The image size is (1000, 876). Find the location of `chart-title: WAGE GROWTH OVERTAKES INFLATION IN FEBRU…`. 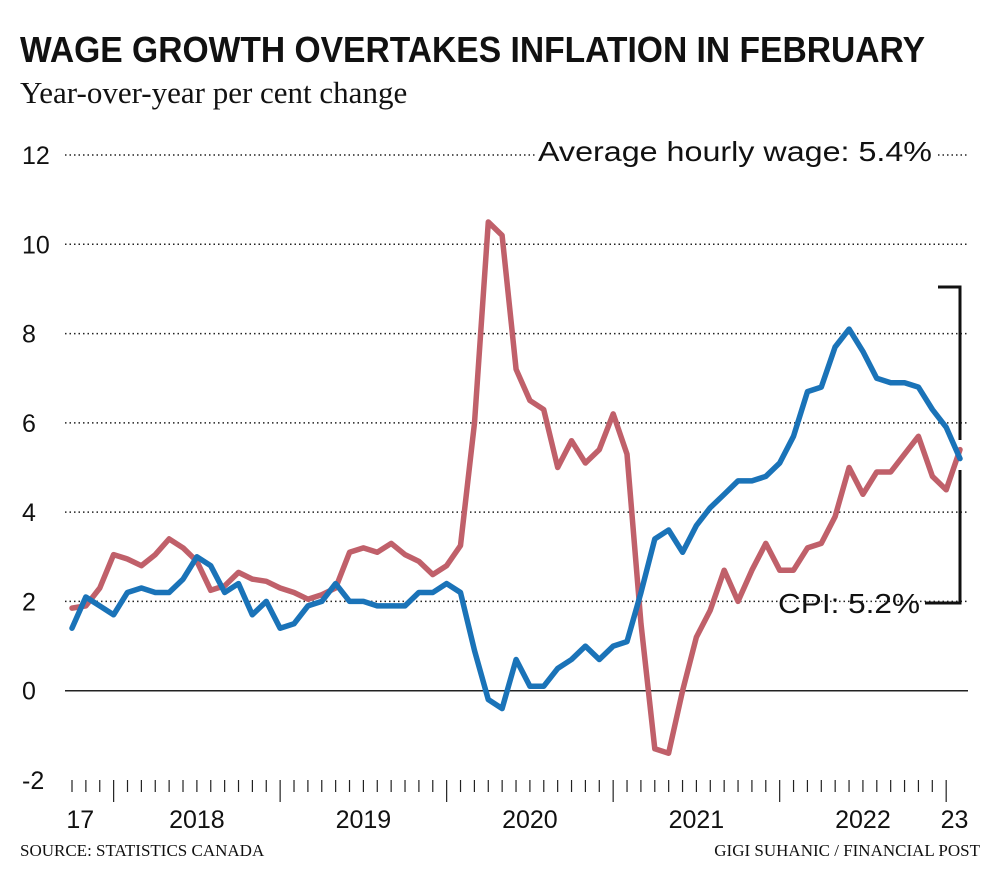

chart-title: WAGE GROWTH OVERTAKES INFLATION IN FEBRU… is located at coordinates (472, 49).